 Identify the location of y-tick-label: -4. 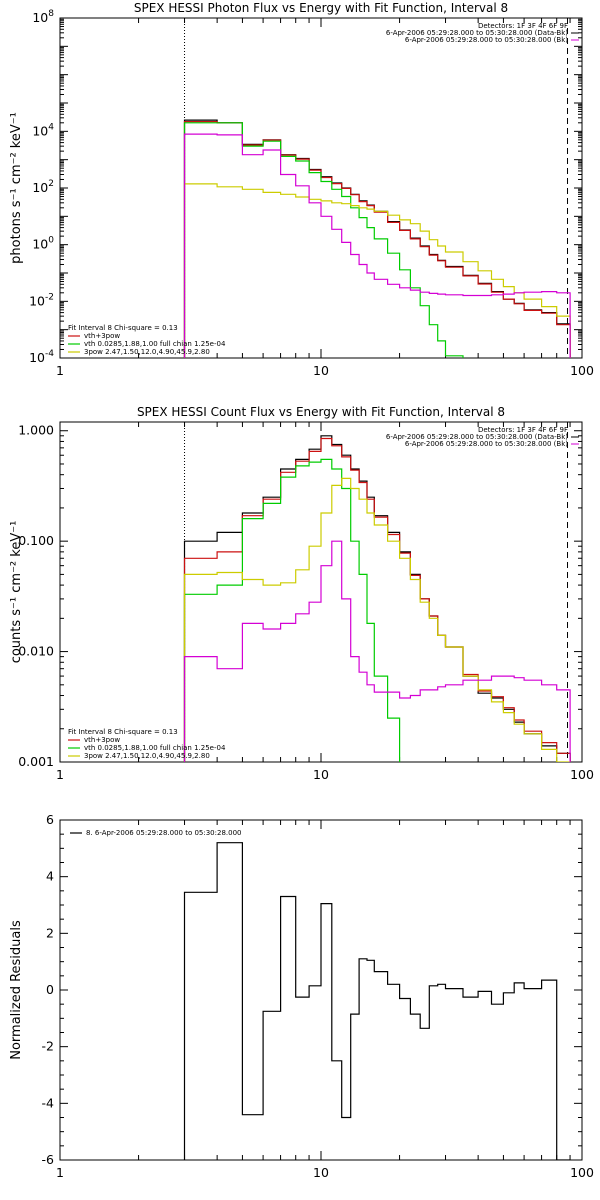
(48, 1102).